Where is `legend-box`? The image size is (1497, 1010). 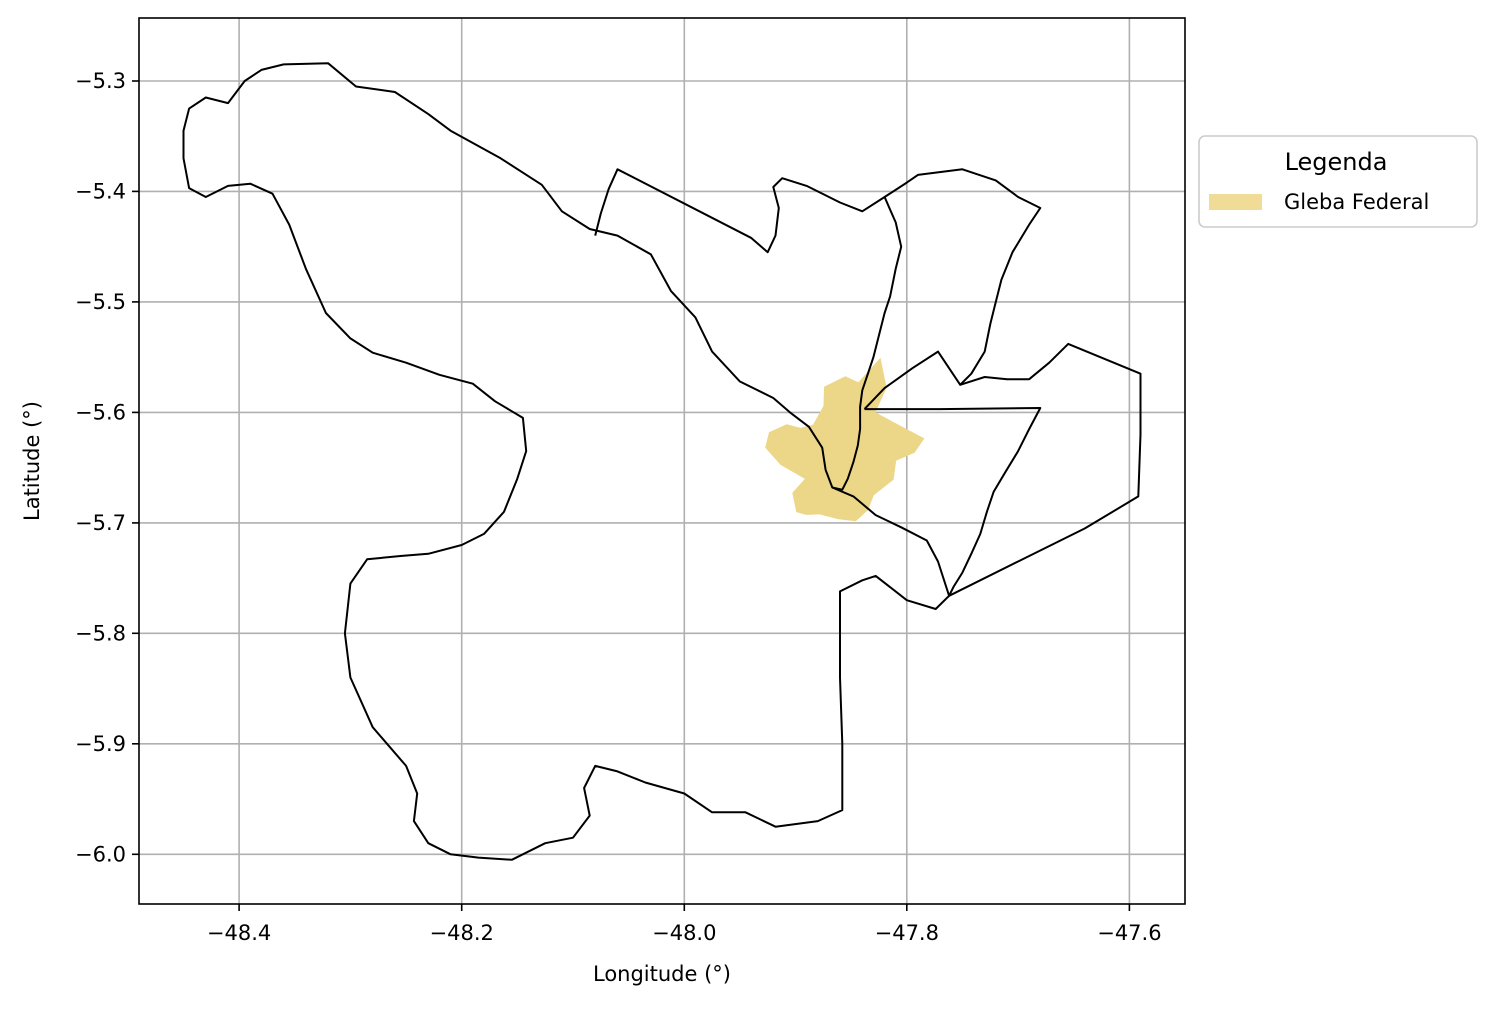
legend-box is located at coordinates (1338, 181).